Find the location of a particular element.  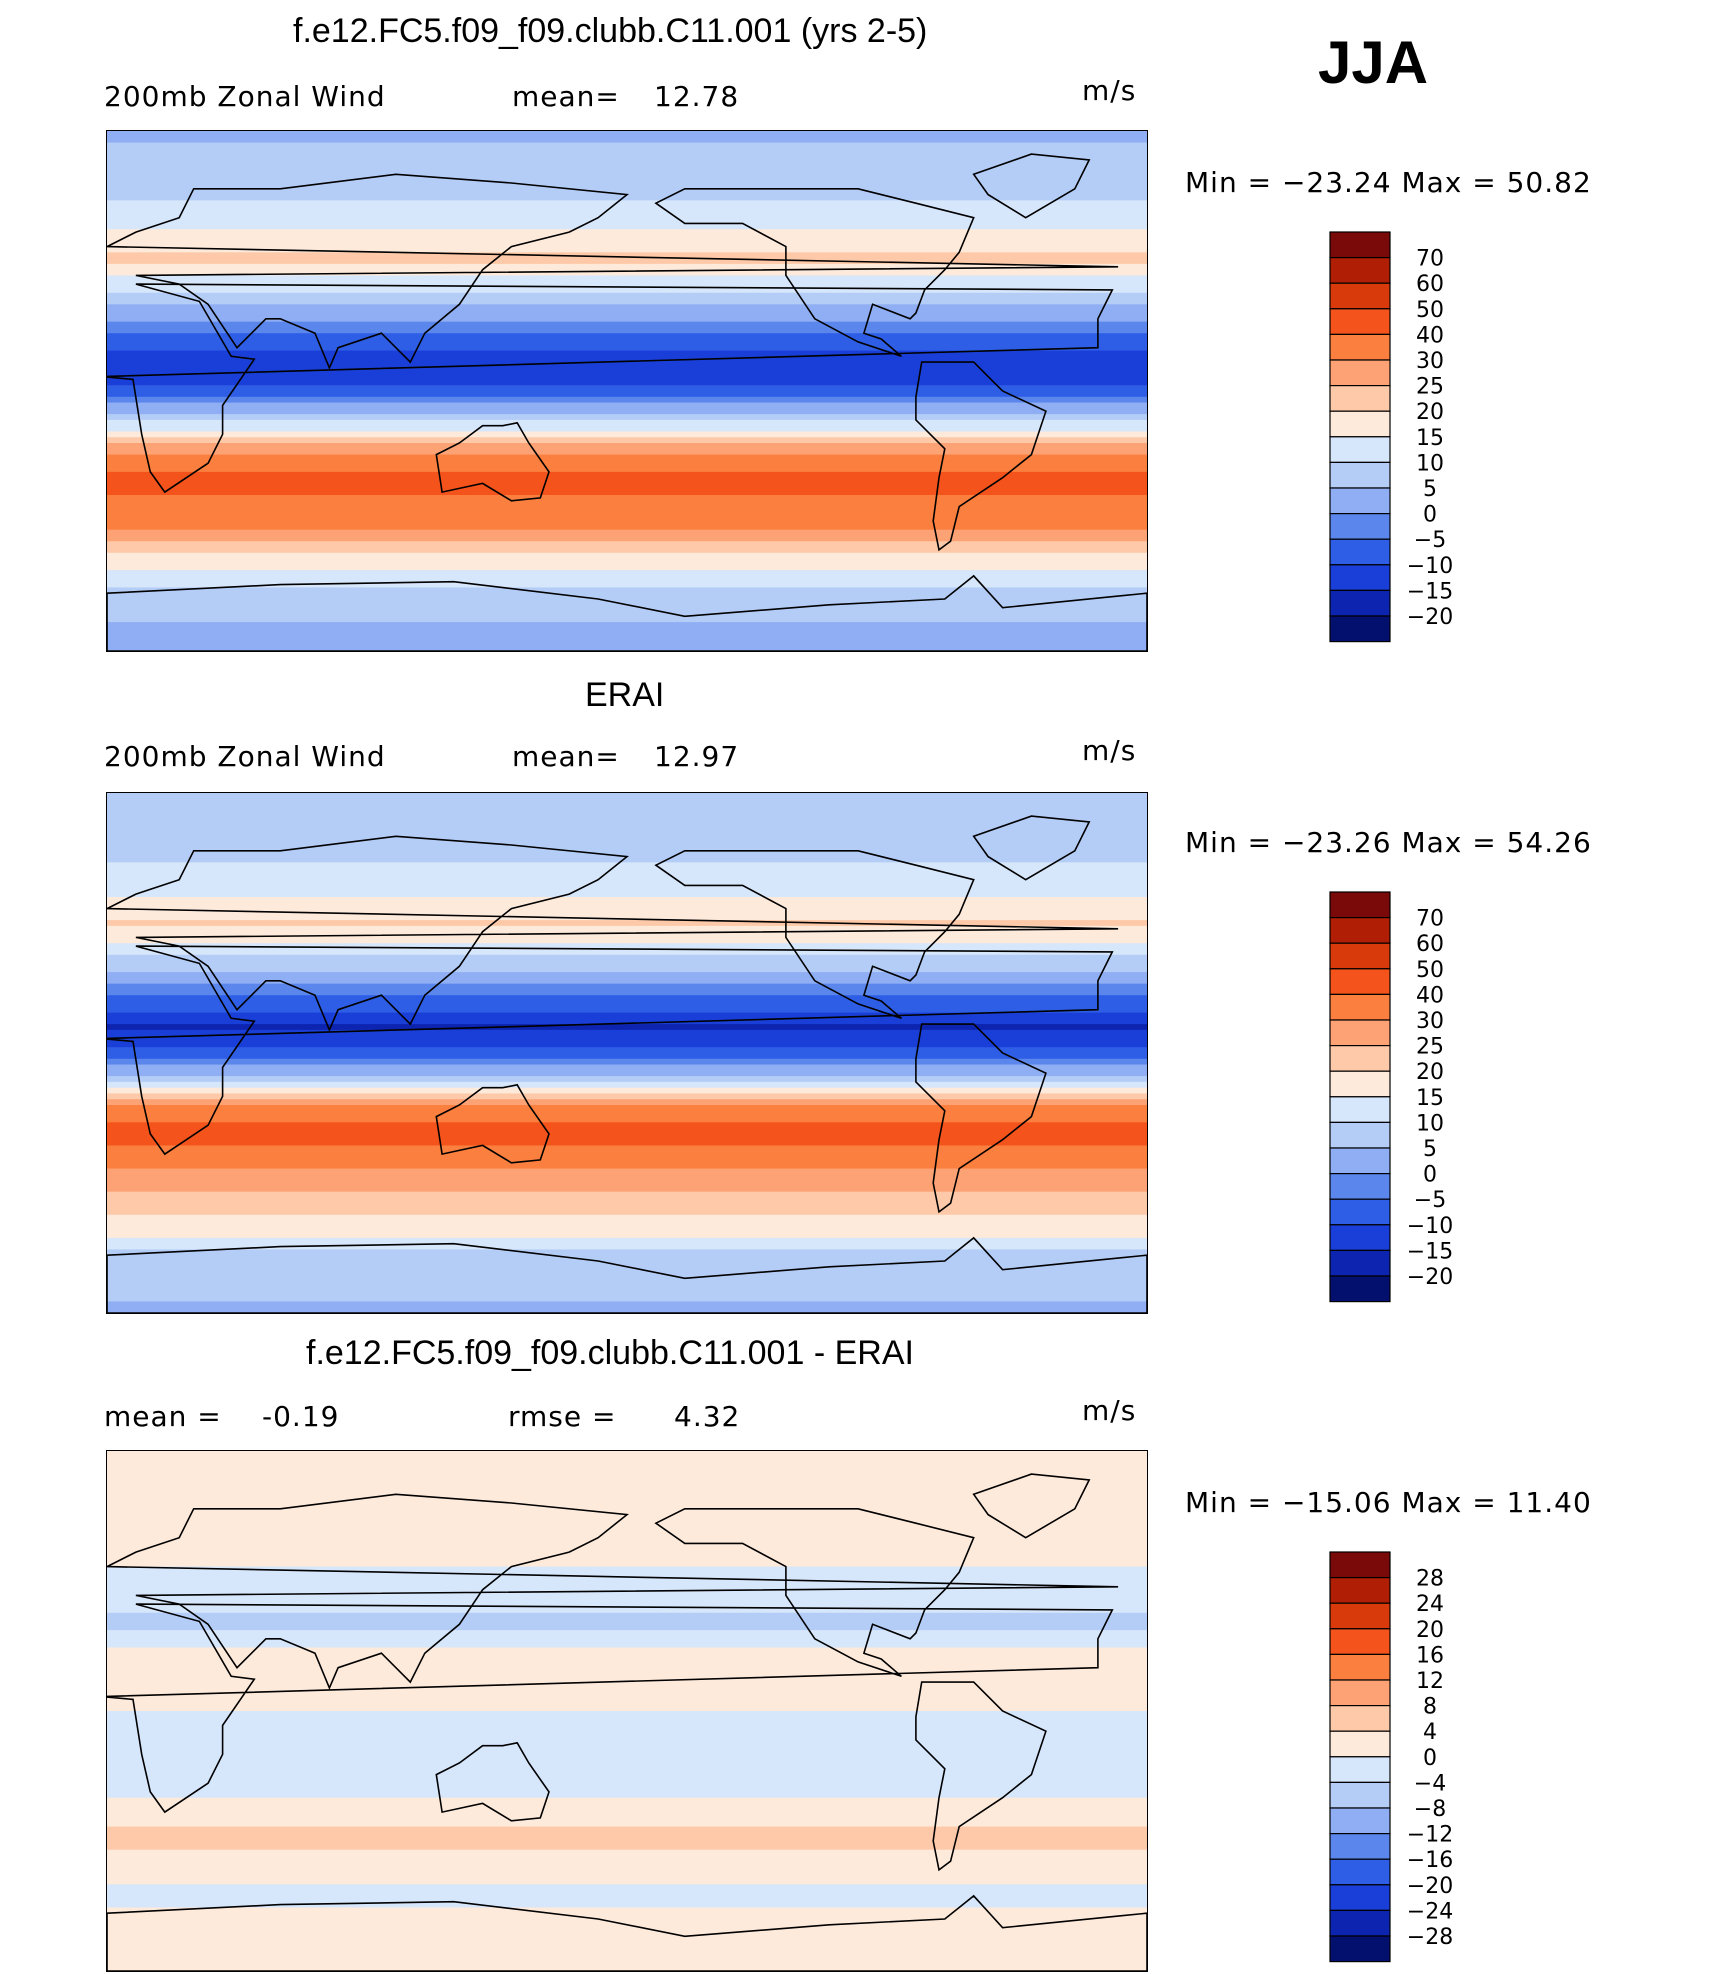

panel3-mean-value: -0.19 is located at coordinates (301, 1416).